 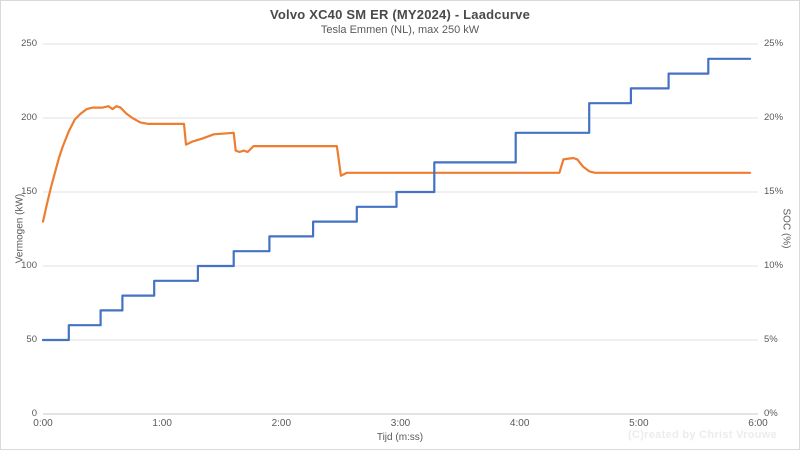 I want to click on y-right-tick-label: 15%, so click(x=774, y=191).